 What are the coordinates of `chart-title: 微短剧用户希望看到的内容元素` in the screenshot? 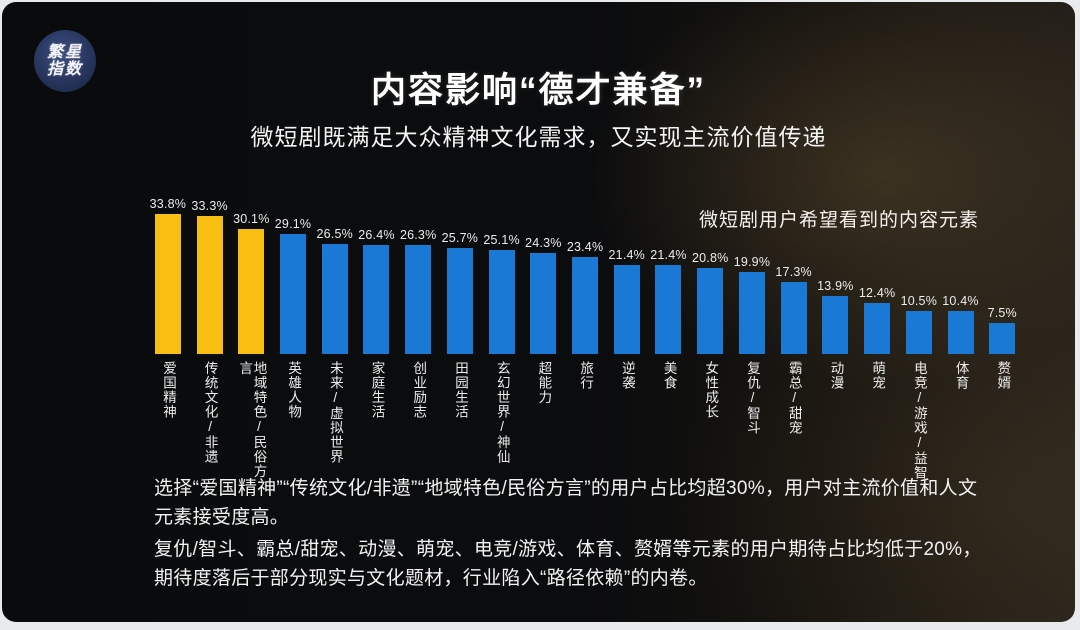 It's located at (839, 220).